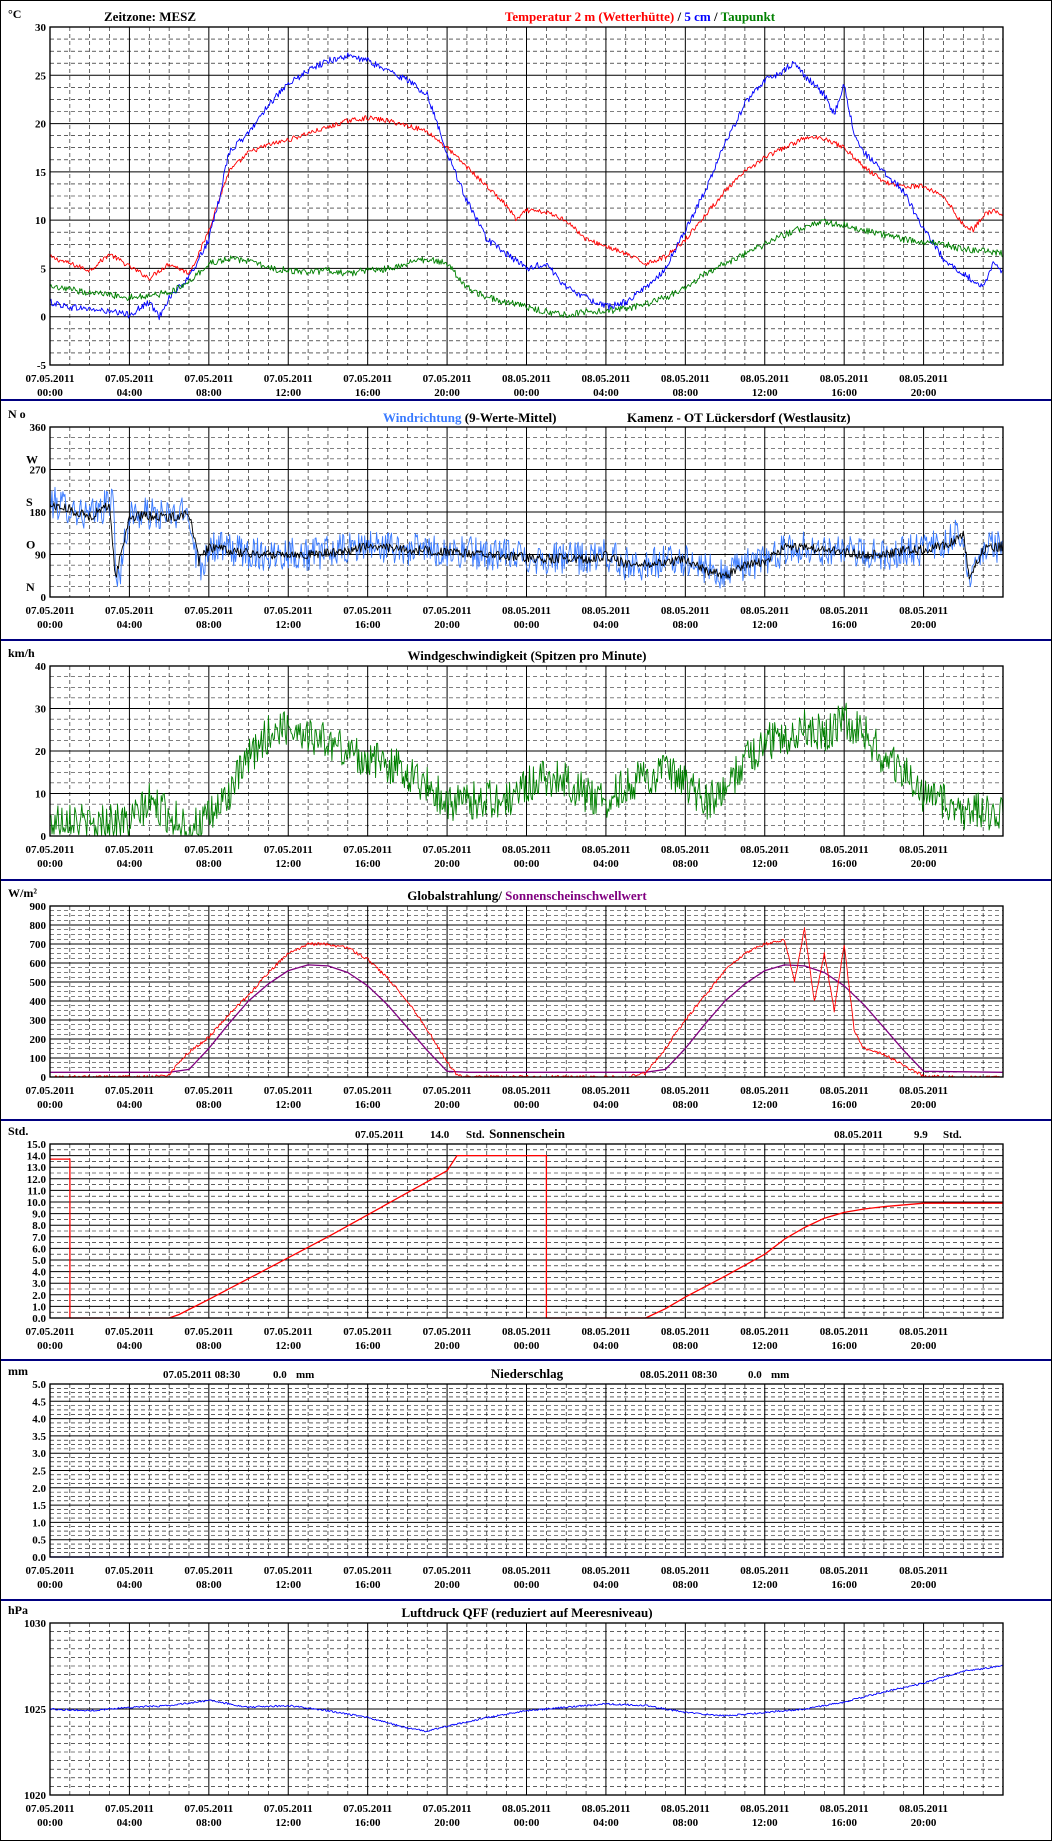  Describe the element at coordinates (41, 556) in the screenshot. I see `y-tick-label: 90` at that location.